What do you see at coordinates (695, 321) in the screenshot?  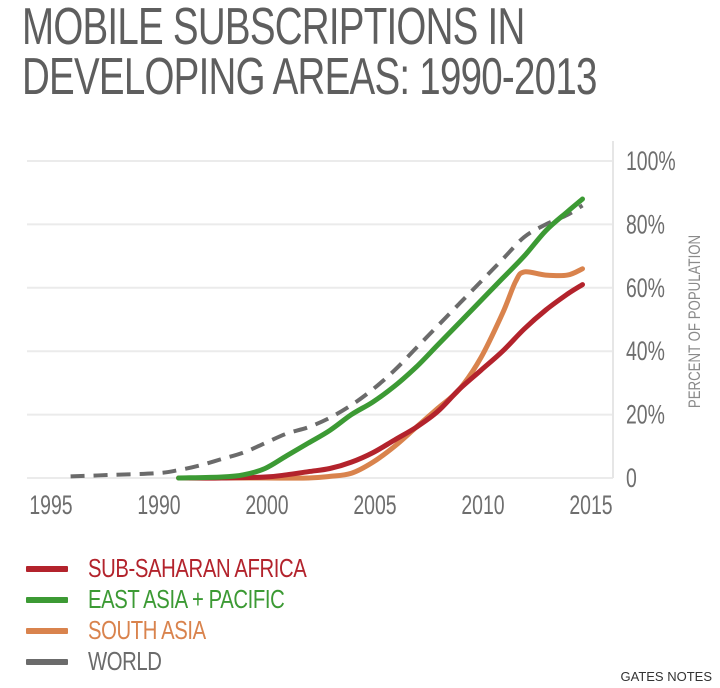 I see `y-axis-label: PERCENT OF POPULATION` at bounding box center [695, 321].